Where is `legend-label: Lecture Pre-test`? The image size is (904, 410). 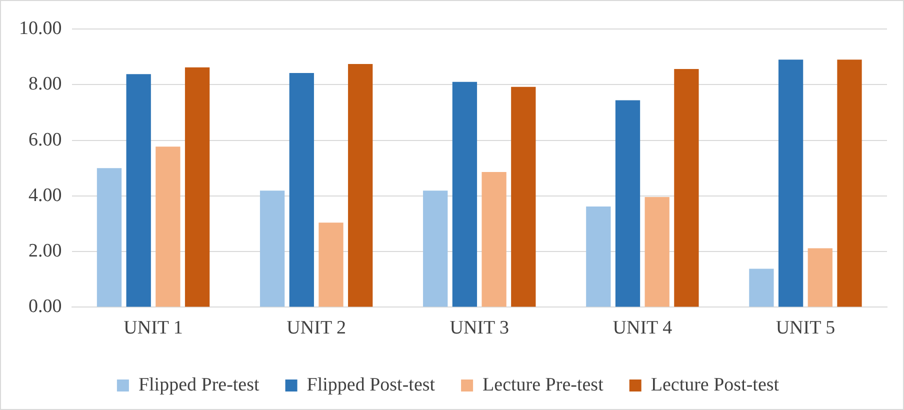 legend-label: Lecture Pre-test is located at coordinates (543, 385).